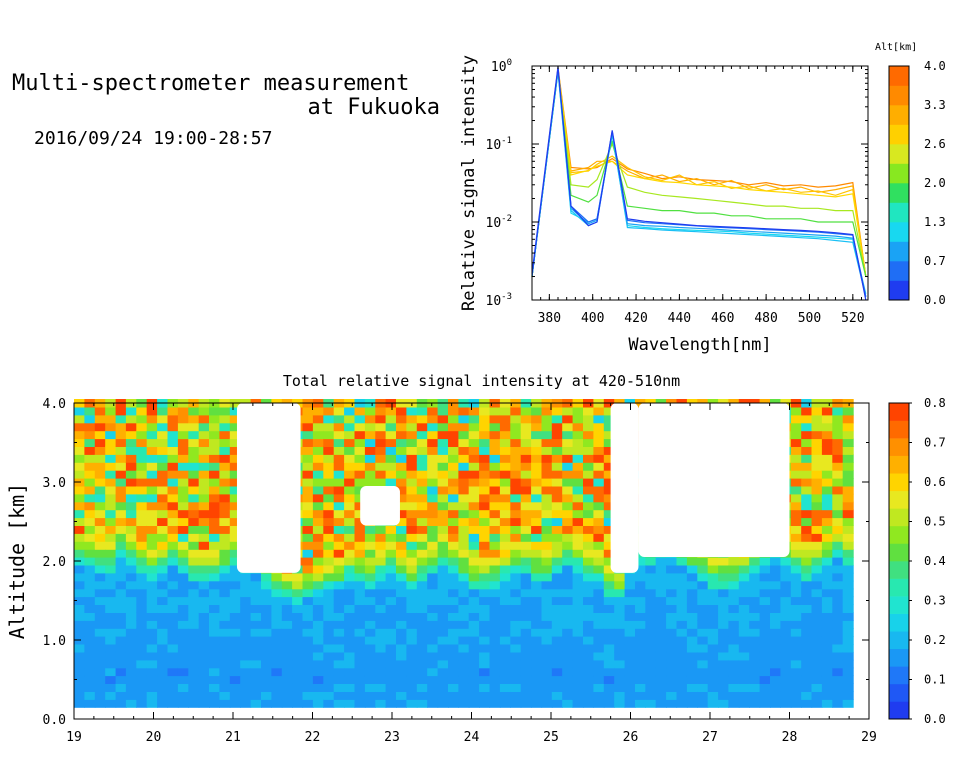  What do you see at coordinates (935, 680) in the screenshot?
I see `heatmap-colorbar-tick-label: 0.1` at bounding box center [935, 680].